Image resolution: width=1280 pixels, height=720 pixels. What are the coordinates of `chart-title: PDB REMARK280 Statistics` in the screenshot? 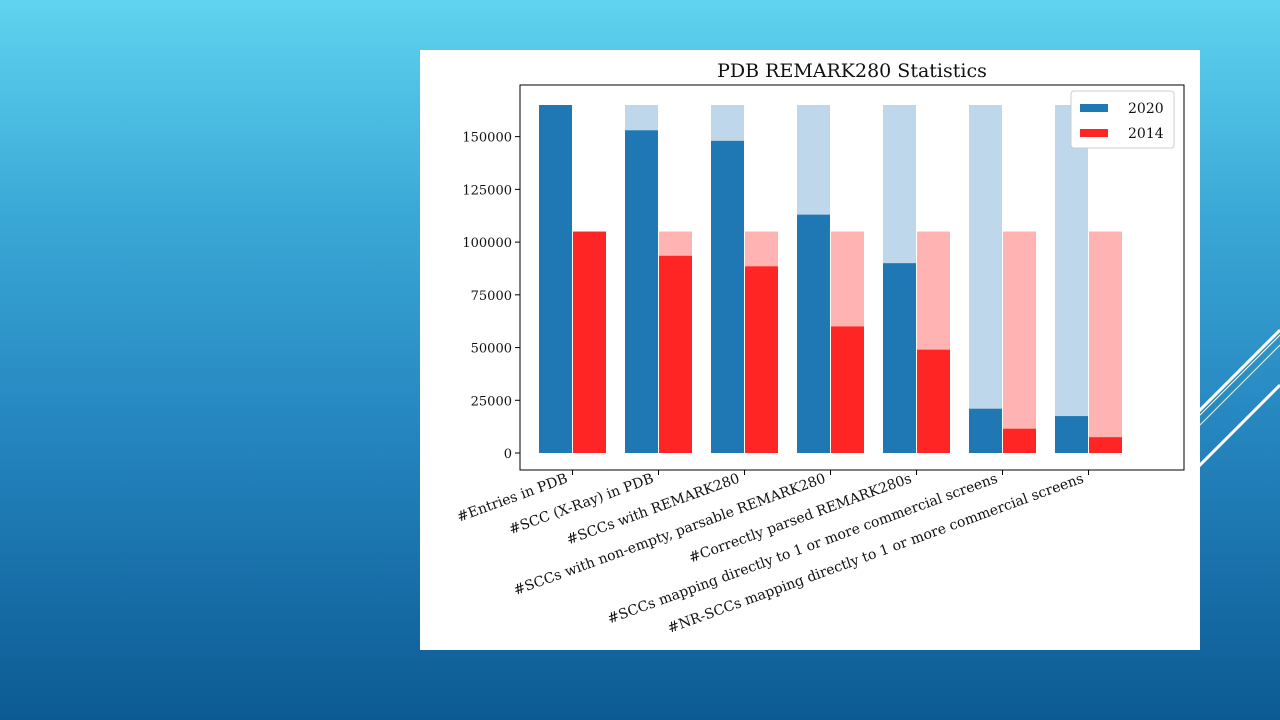 It's located at (852, 71).